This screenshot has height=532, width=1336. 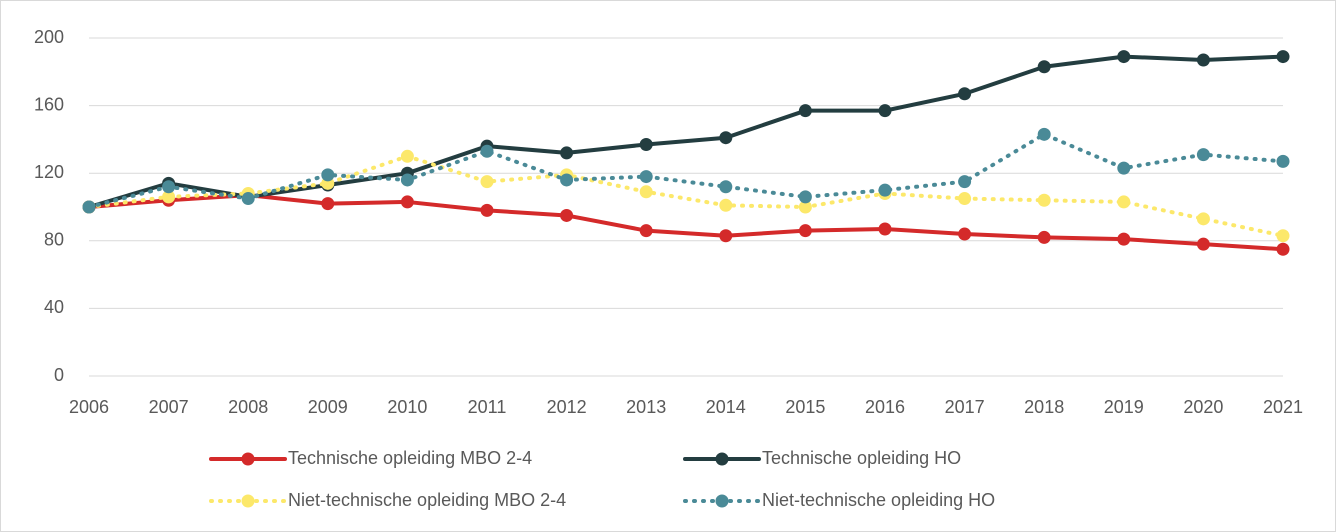 What do you see at coordinates (1283, 407) in the screenshot?
I see `x-tick-label: 2021` at bounding box center [1283, 407].